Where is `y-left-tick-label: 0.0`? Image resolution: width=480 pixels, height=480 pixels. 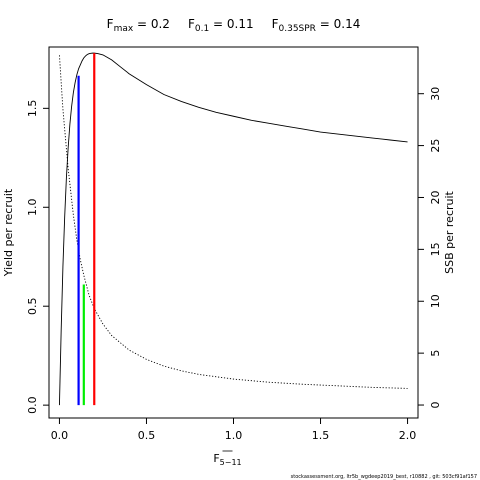 y-left-tick-label: 0.0 is located at coordinates (32, 405).